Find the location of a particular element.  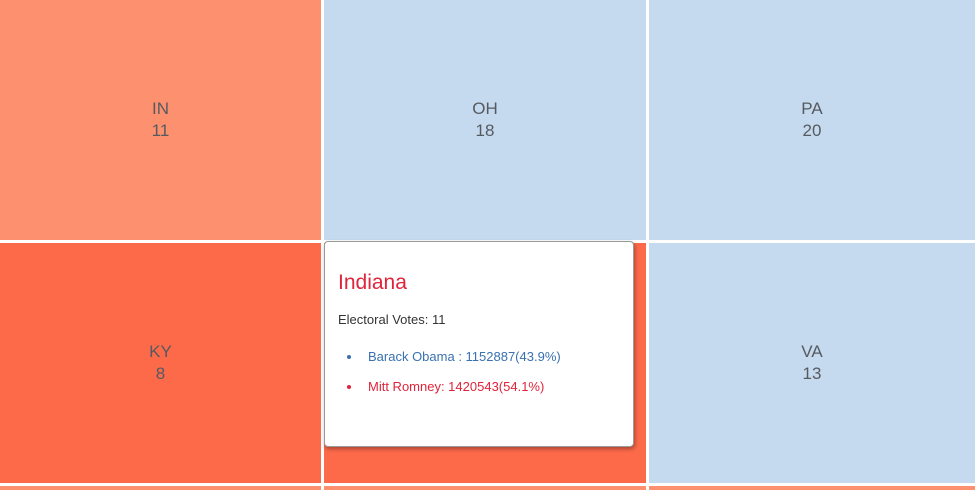

candidate-item-obama: Barack Obama : 1152887(43.9%) is located at coordinates (484, 357).